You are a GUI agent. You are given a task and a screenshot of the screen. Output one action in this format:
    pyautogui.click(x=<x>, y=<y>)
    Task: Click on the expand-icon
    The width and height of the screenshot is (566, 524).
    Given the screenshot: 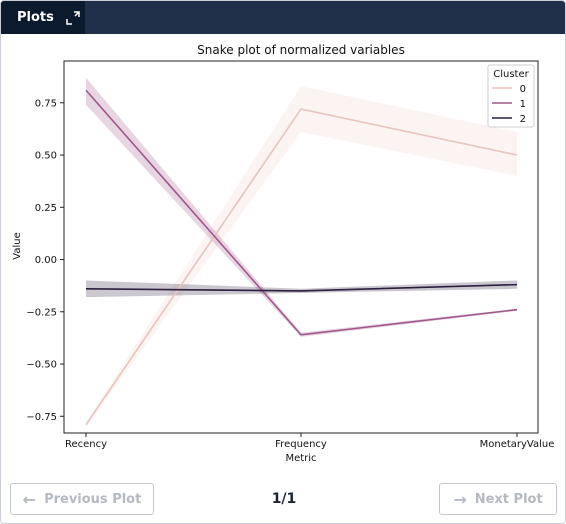 What is the action you would take?
    pyautogui.click(x=73, y=17)
    